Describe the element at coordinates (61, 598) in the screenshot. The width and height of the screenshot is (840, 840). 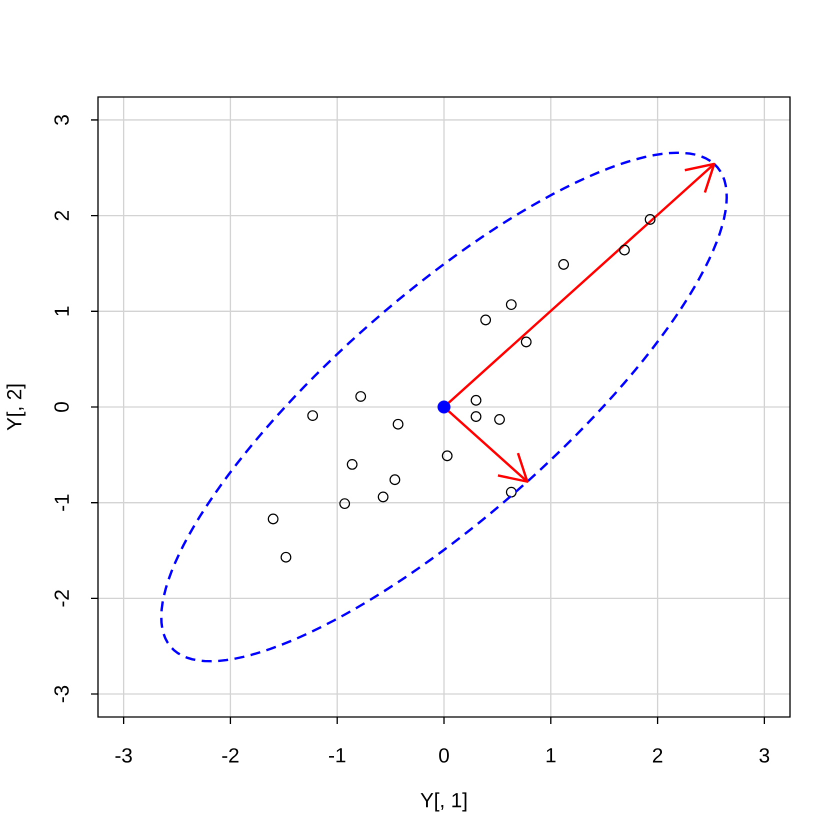
I see `y-tick-label: -2` at that location.